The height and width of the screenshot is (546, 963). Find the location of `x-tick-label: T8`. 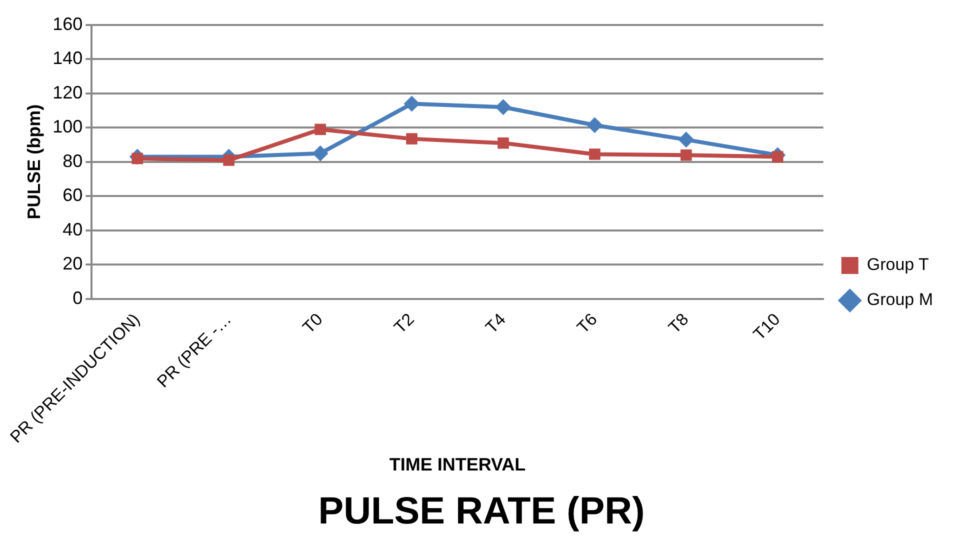

x-tick-label: T8 is located at coordinates (678, 324).